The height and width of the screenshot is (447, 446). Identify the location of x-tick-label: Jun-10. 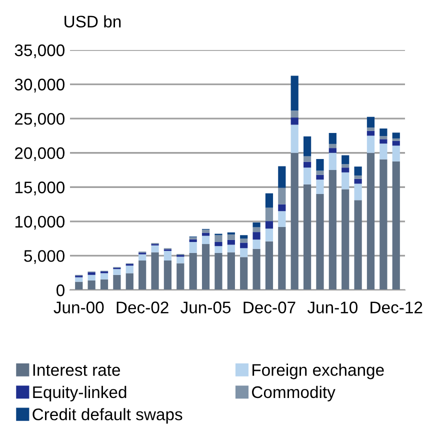
(332, 308).